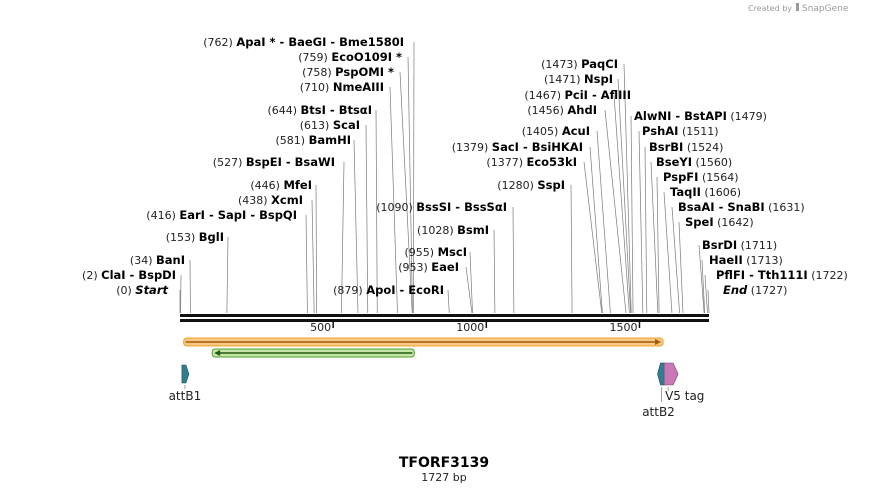 The width and height of the screenshot is (889, 493). What do you see at coordinates (255, 42) in the screenshot?
I see `enzyme-name: ApaI *` at bounding box center [255, 42].